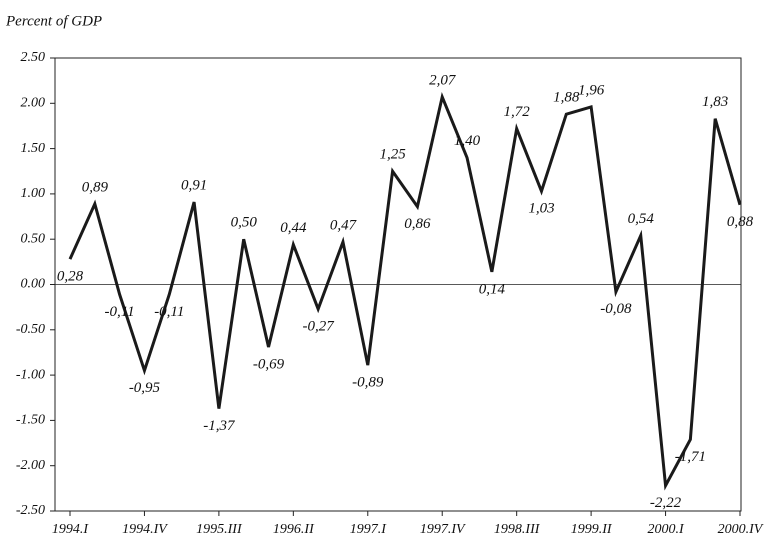 This screenshot has width=771, height=542. Describe the element at coordinates (319, 326) in the screenshot. I see `data-label: -0,27` at that location.